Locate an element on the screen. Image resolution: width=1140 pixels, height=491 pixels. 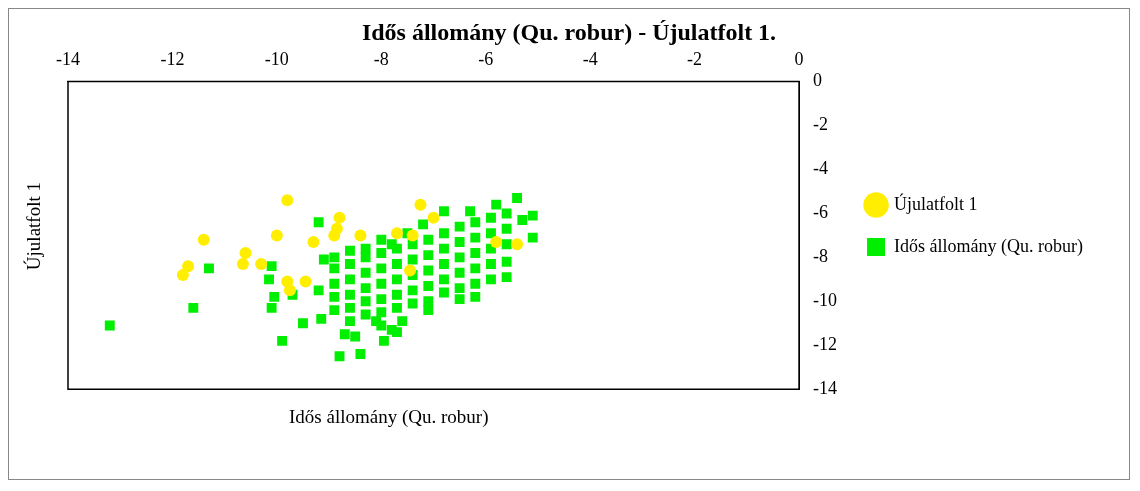
x-tick-label: -12 is located at coordinates (172, 58).